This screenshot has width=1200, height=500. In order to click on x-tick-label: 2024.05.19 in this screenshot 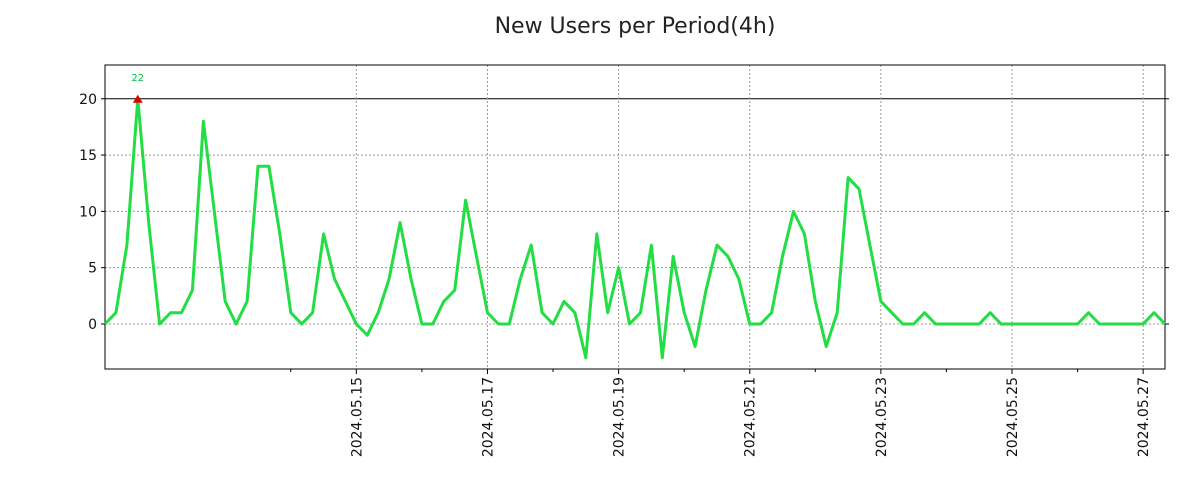, I will do `click(620, 417)`.